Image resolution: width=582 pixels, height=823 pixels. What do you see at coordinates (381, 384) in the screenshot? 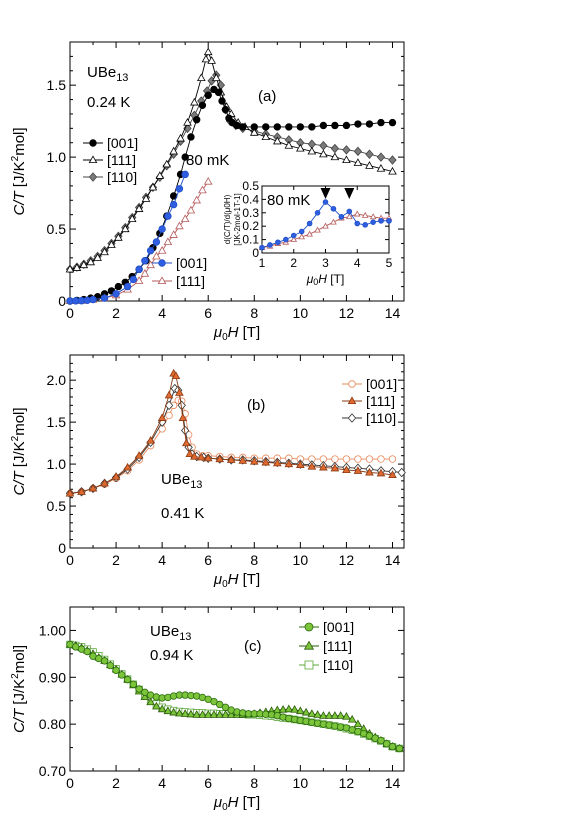
I see `legend-001-label: [001]` at bounding box center [381, 384].